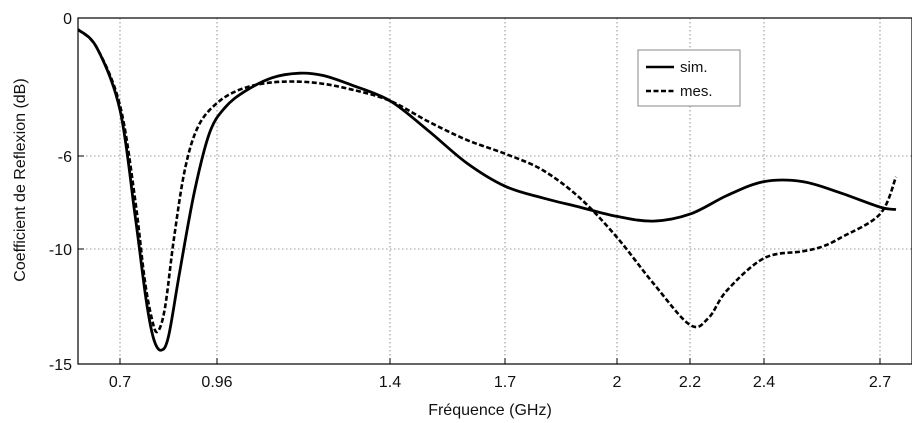  Describe the element at coordinates (120, 382) in the screenshot. I see `x-tick-label: 0.7` at that location.